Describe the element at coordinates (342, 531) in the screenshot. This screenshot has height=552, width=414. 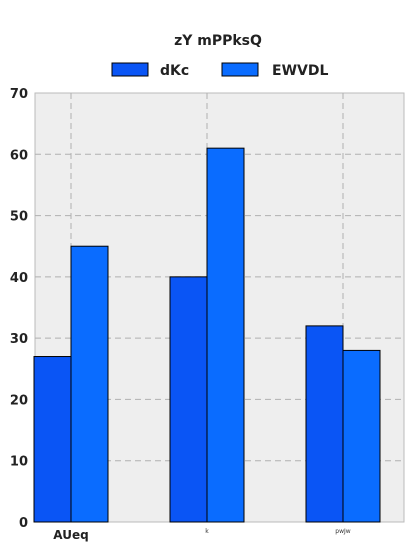
I see `xtick-label: pwJw` at that location.